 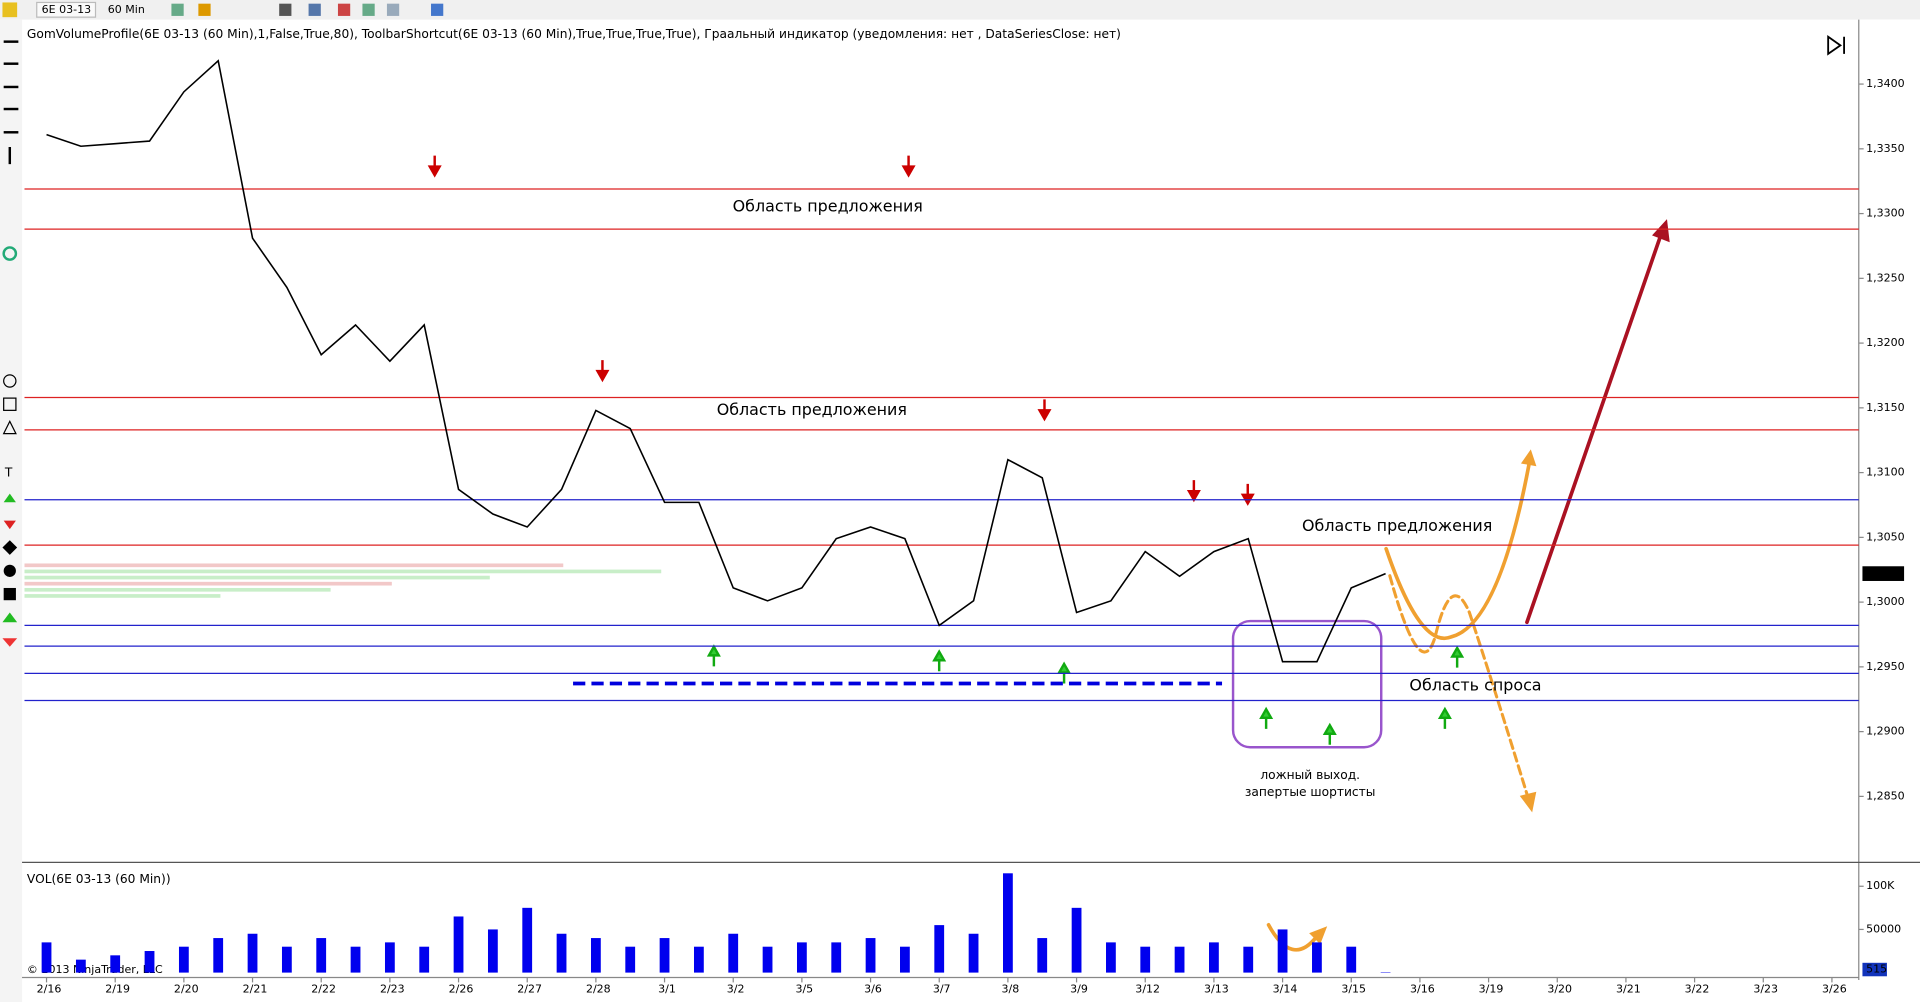 What do you see at coordinates (117, 989) in the screenshot?
I see `x-tick-label: 2/19` at bounding box center [117, 989].